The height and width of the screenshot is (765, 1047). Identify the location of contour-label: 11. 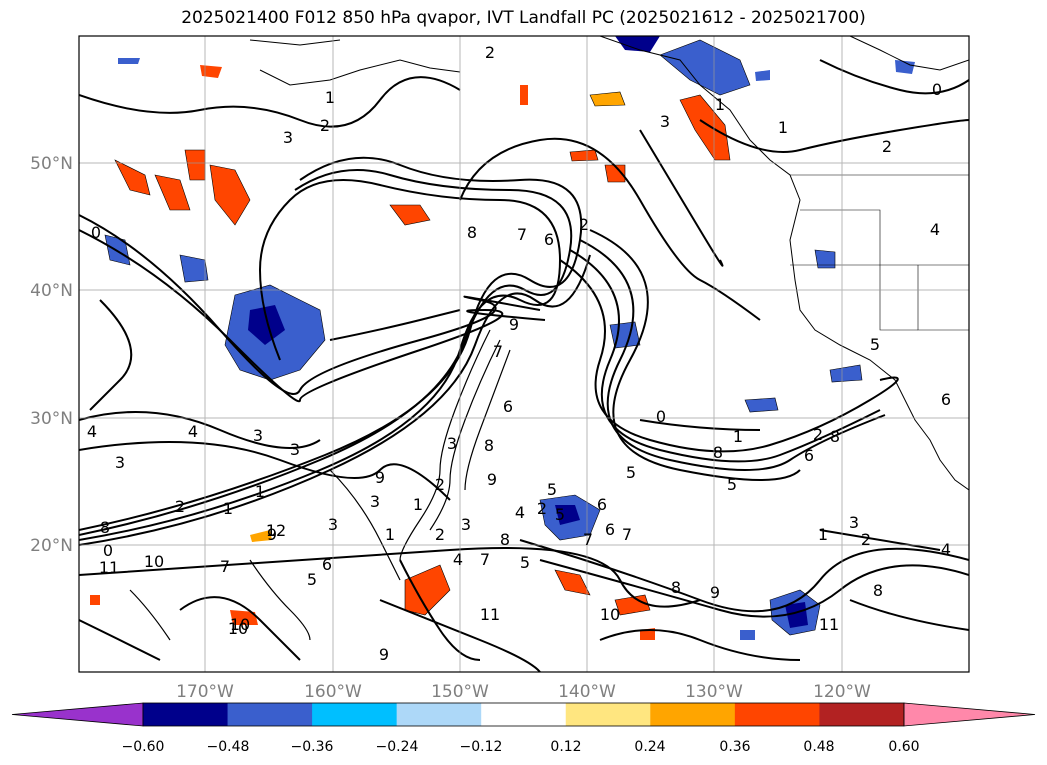
(490, 614).